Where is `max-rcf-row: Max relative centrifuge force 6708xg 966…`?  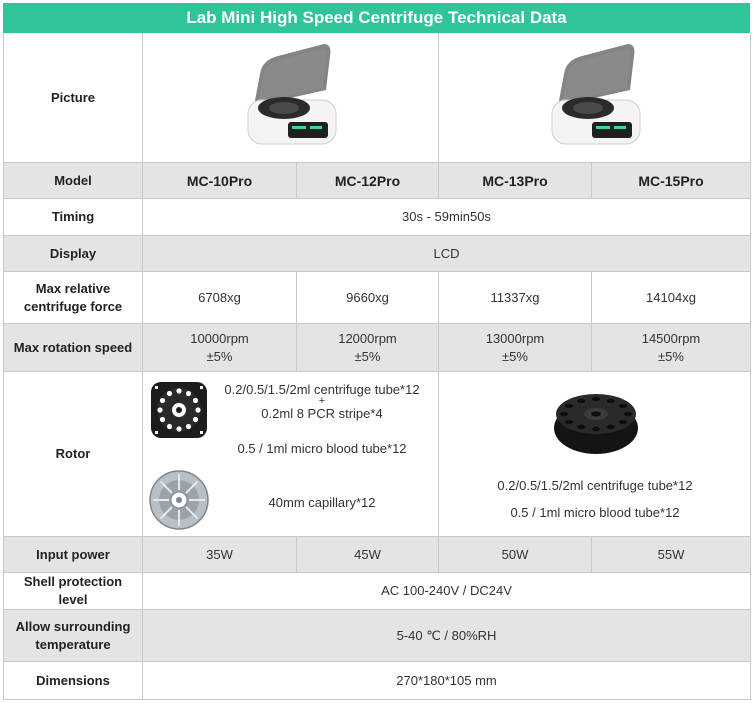 max-rcf-row: Max relative centrifuge force 6708xg 966… is located at coordinates (377, 298).